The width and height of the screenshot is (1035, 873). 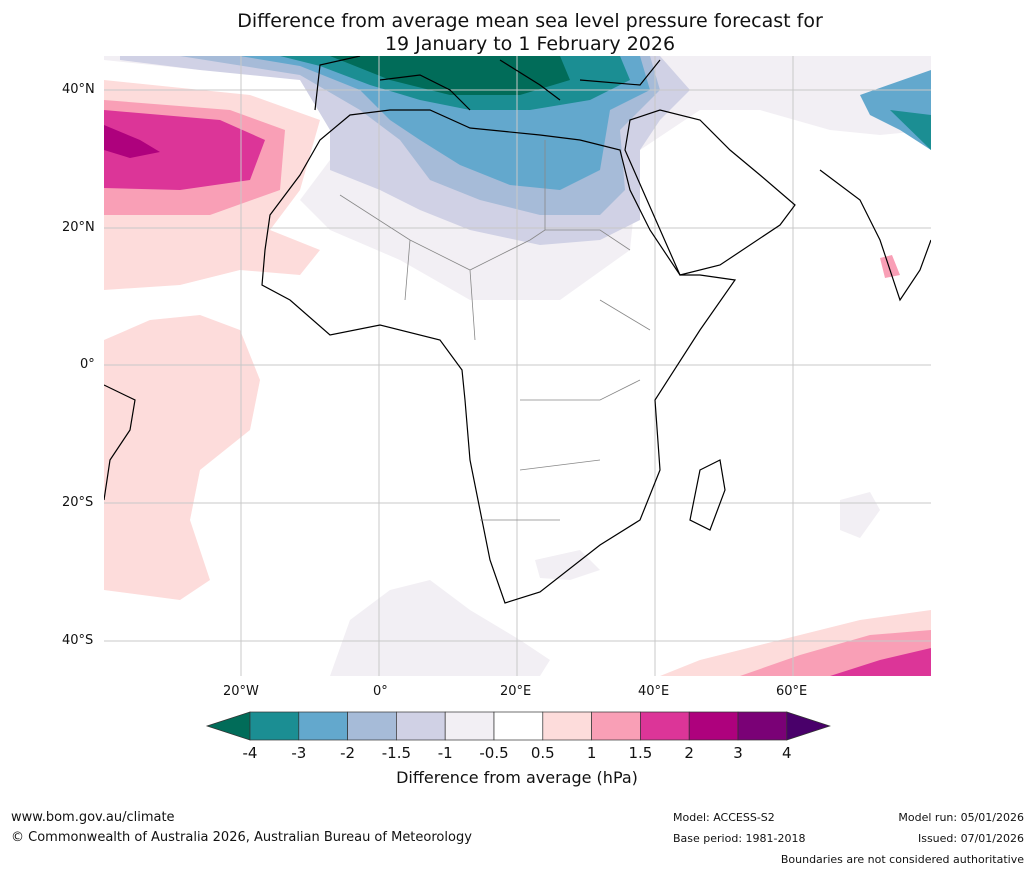 I want to click on colorbar-tick: -4, so click(x=250, y=753).